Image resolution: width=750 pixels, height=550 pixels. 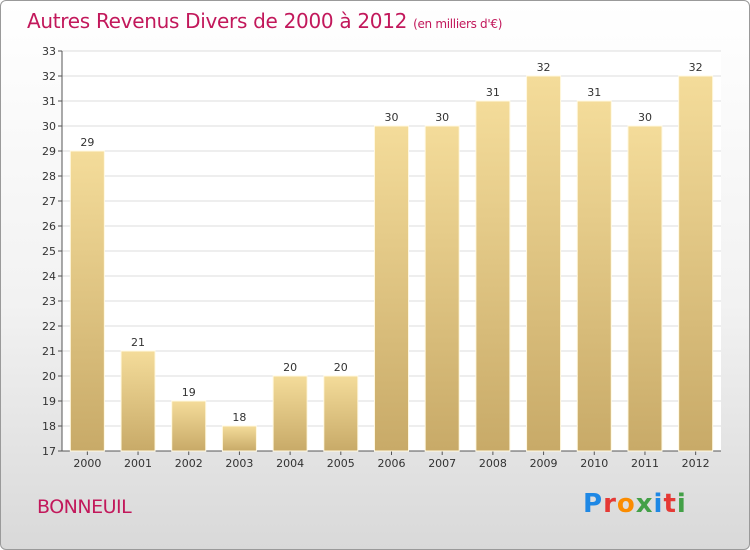 I want to click on x-tick-label-2007: 2007, so click(x=442, y=463).